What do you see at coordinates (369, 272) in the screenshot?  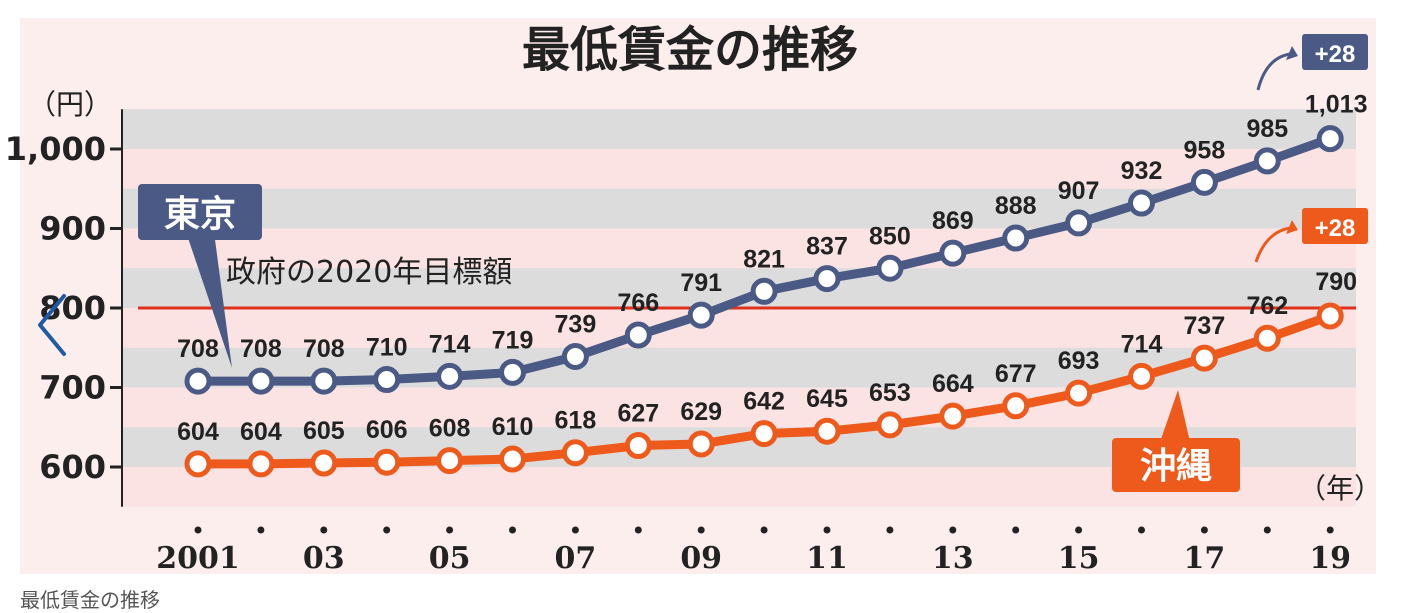 I see `reference-line-label: 政府の2020年目標額` at bounding box center [369, 272].